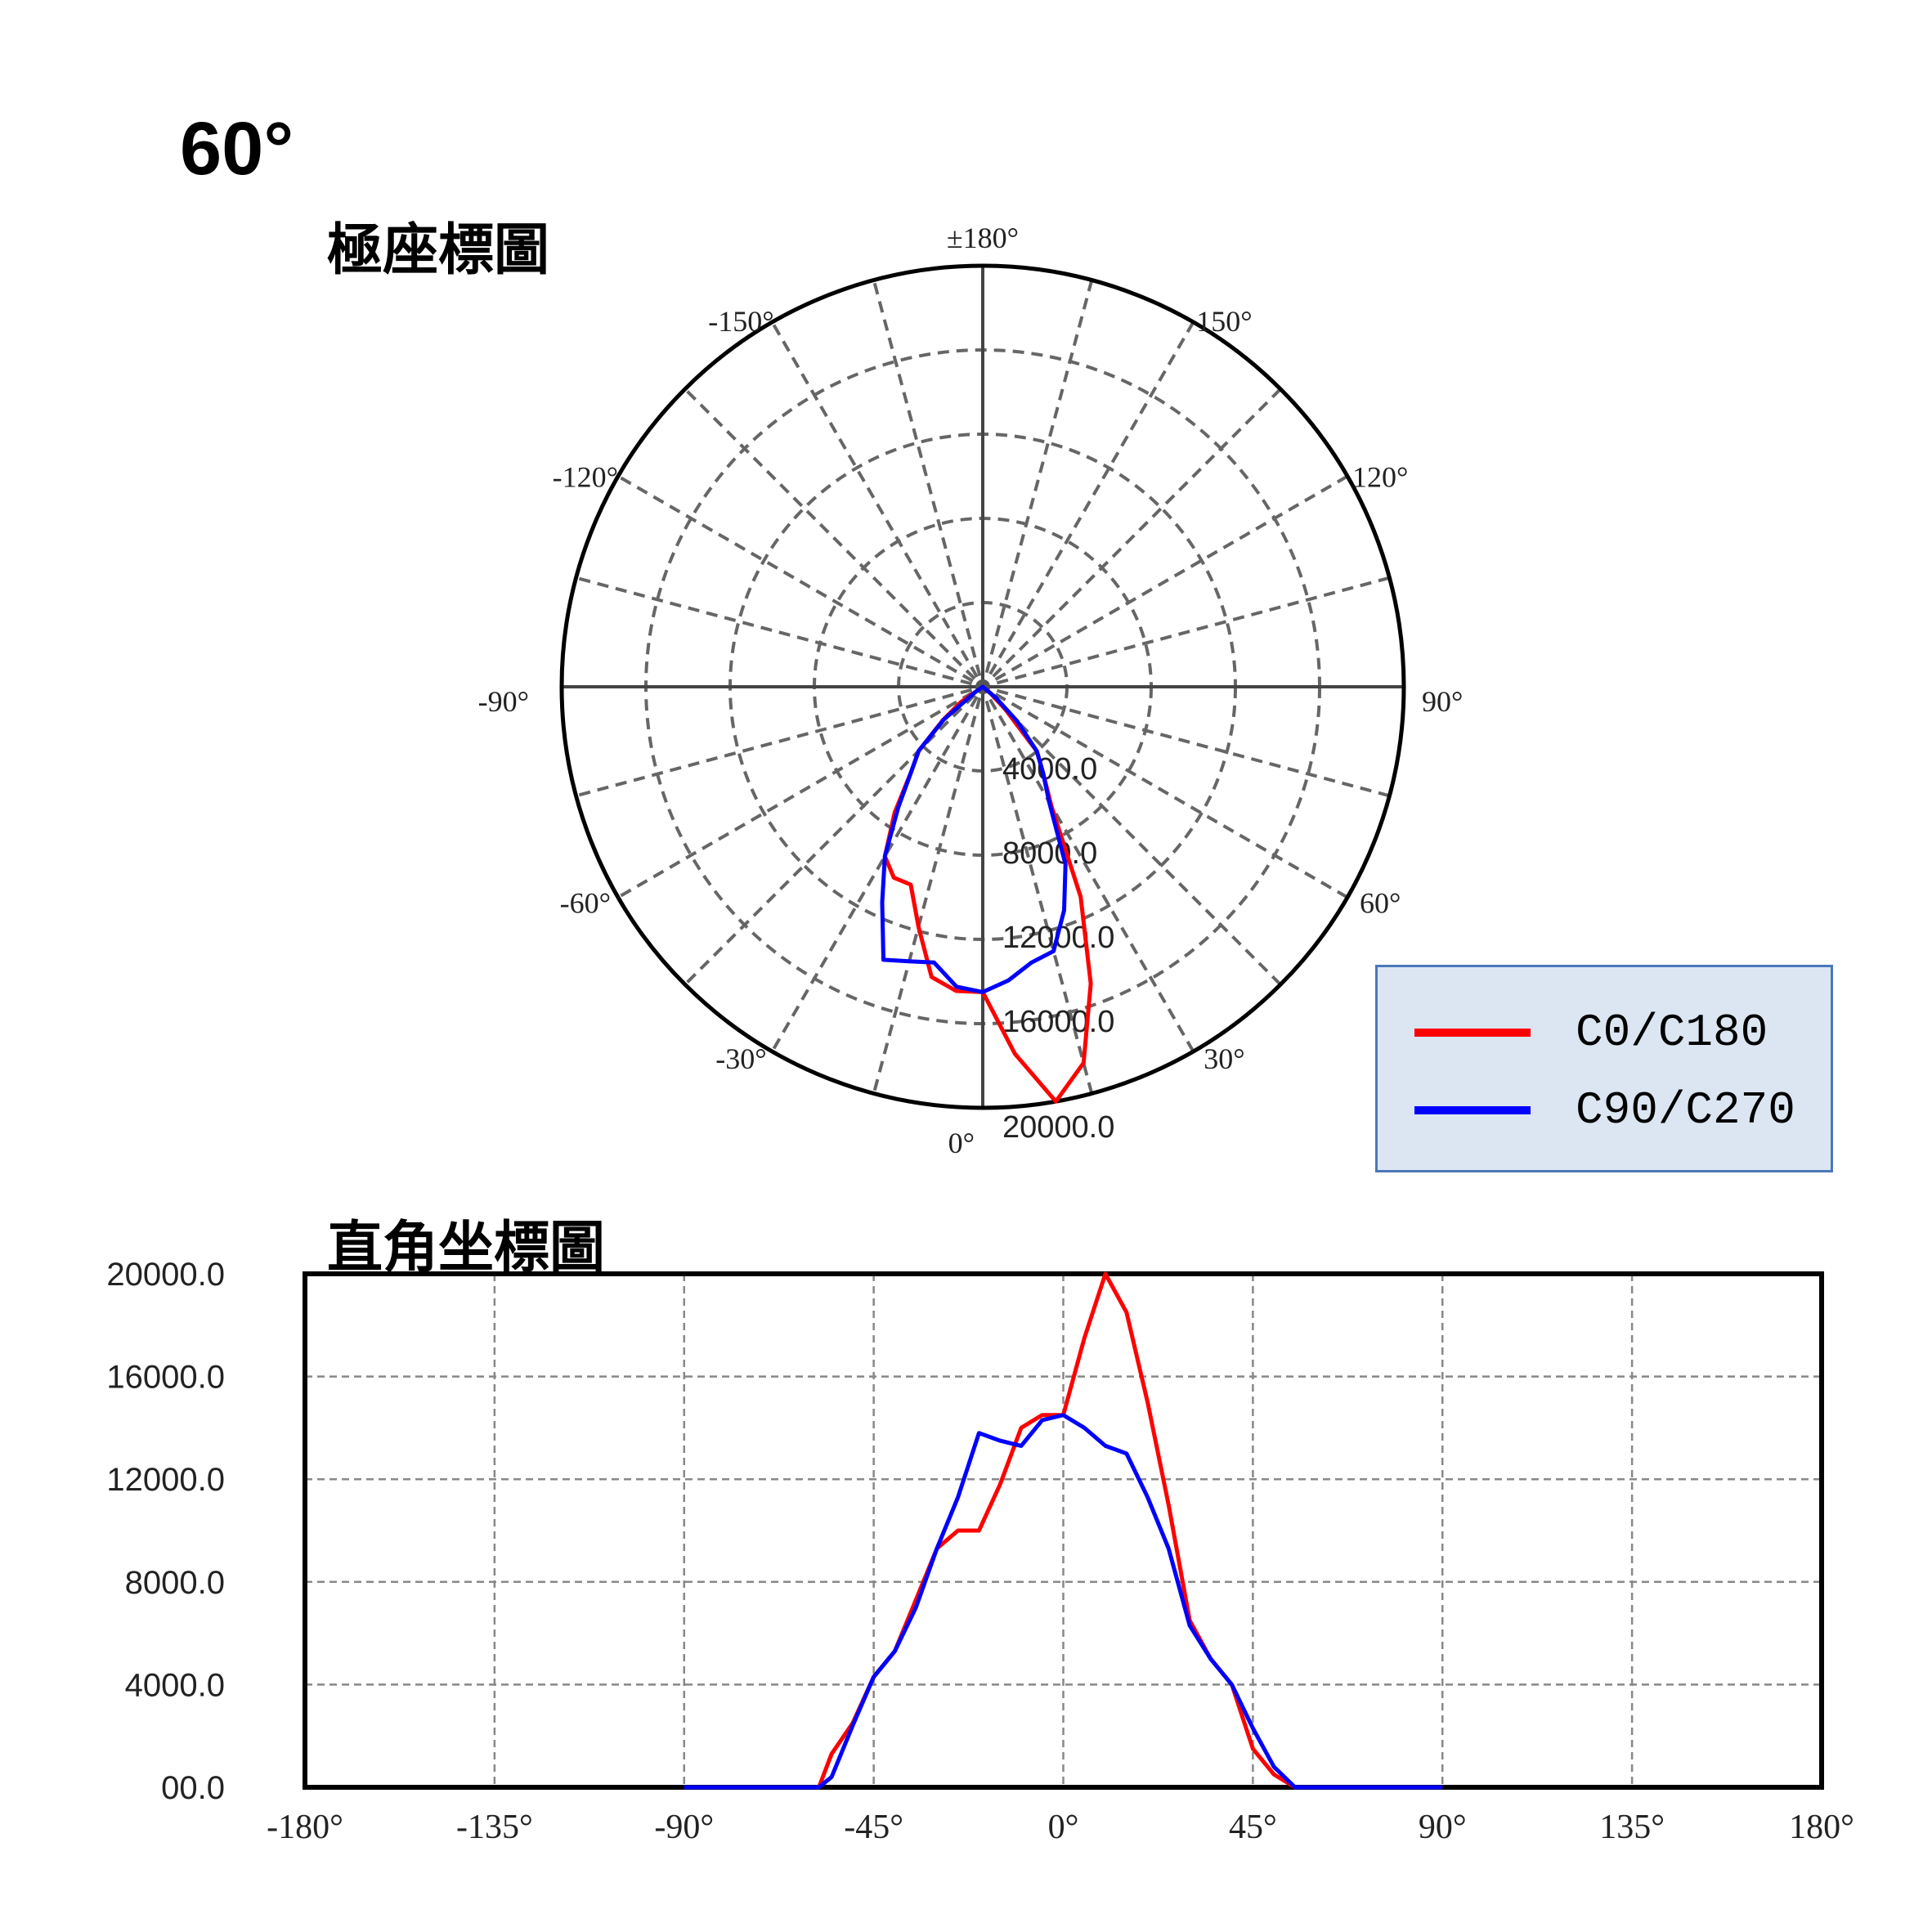 The height and width of the screenshot is (1932, 1932). What do you see at coordinates (1472, 1110) in the screenshot?
I see `legend-swatch-c90-c270` at bounding box center [1472, 1110].